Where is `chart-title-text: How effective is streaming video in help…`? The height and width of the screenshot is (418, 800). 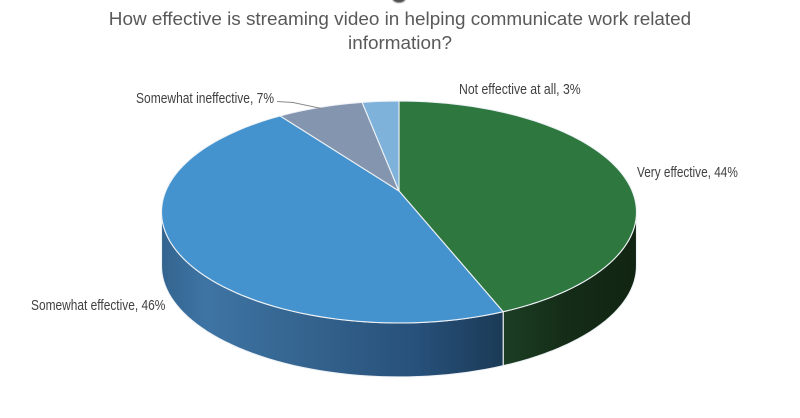 chart-title-text: How effective is streaming video in help… is located at coordinates (400, 31).